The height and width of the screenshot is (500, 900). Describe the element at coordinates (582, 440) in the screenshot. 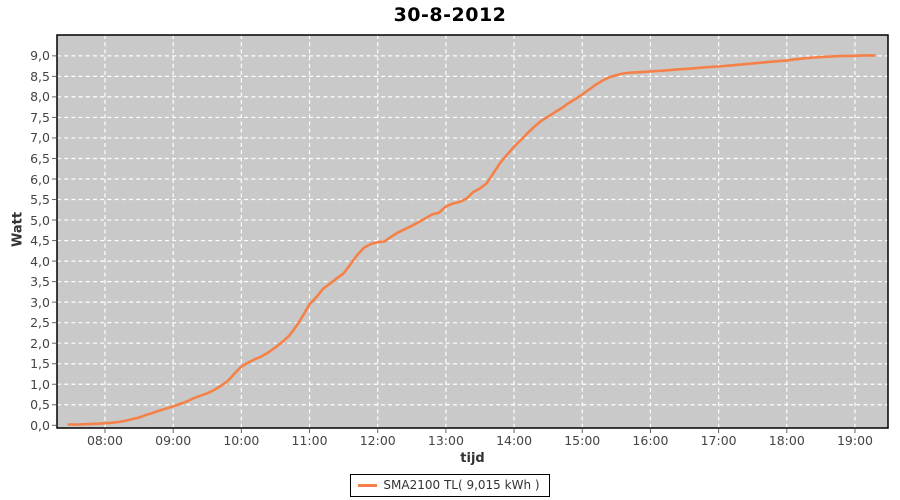

I see `x-tick-label: 15:00` at that location.